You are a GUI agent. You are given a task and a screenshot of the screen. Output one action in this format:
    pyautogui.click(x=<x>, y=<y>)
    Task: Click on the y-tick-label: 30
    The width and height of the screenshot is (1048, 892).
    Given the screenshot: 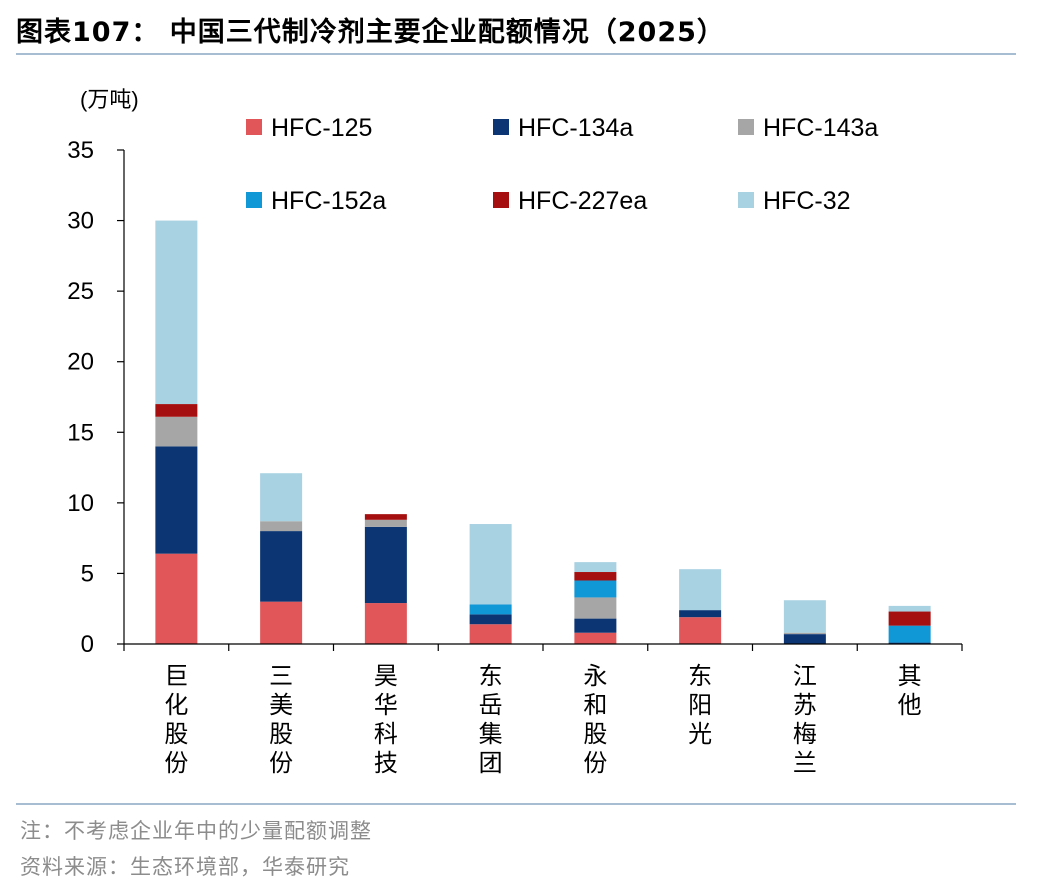 What is the action you would take?
    pyautogui.click(x=80, y=221)
    